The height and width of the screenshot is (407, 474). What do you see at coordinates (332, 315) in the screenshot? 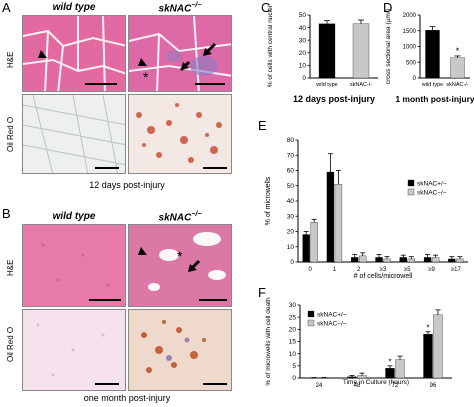
I see `chart-f-legend-label: skNAC+/−` at bounding box center [332, 315].